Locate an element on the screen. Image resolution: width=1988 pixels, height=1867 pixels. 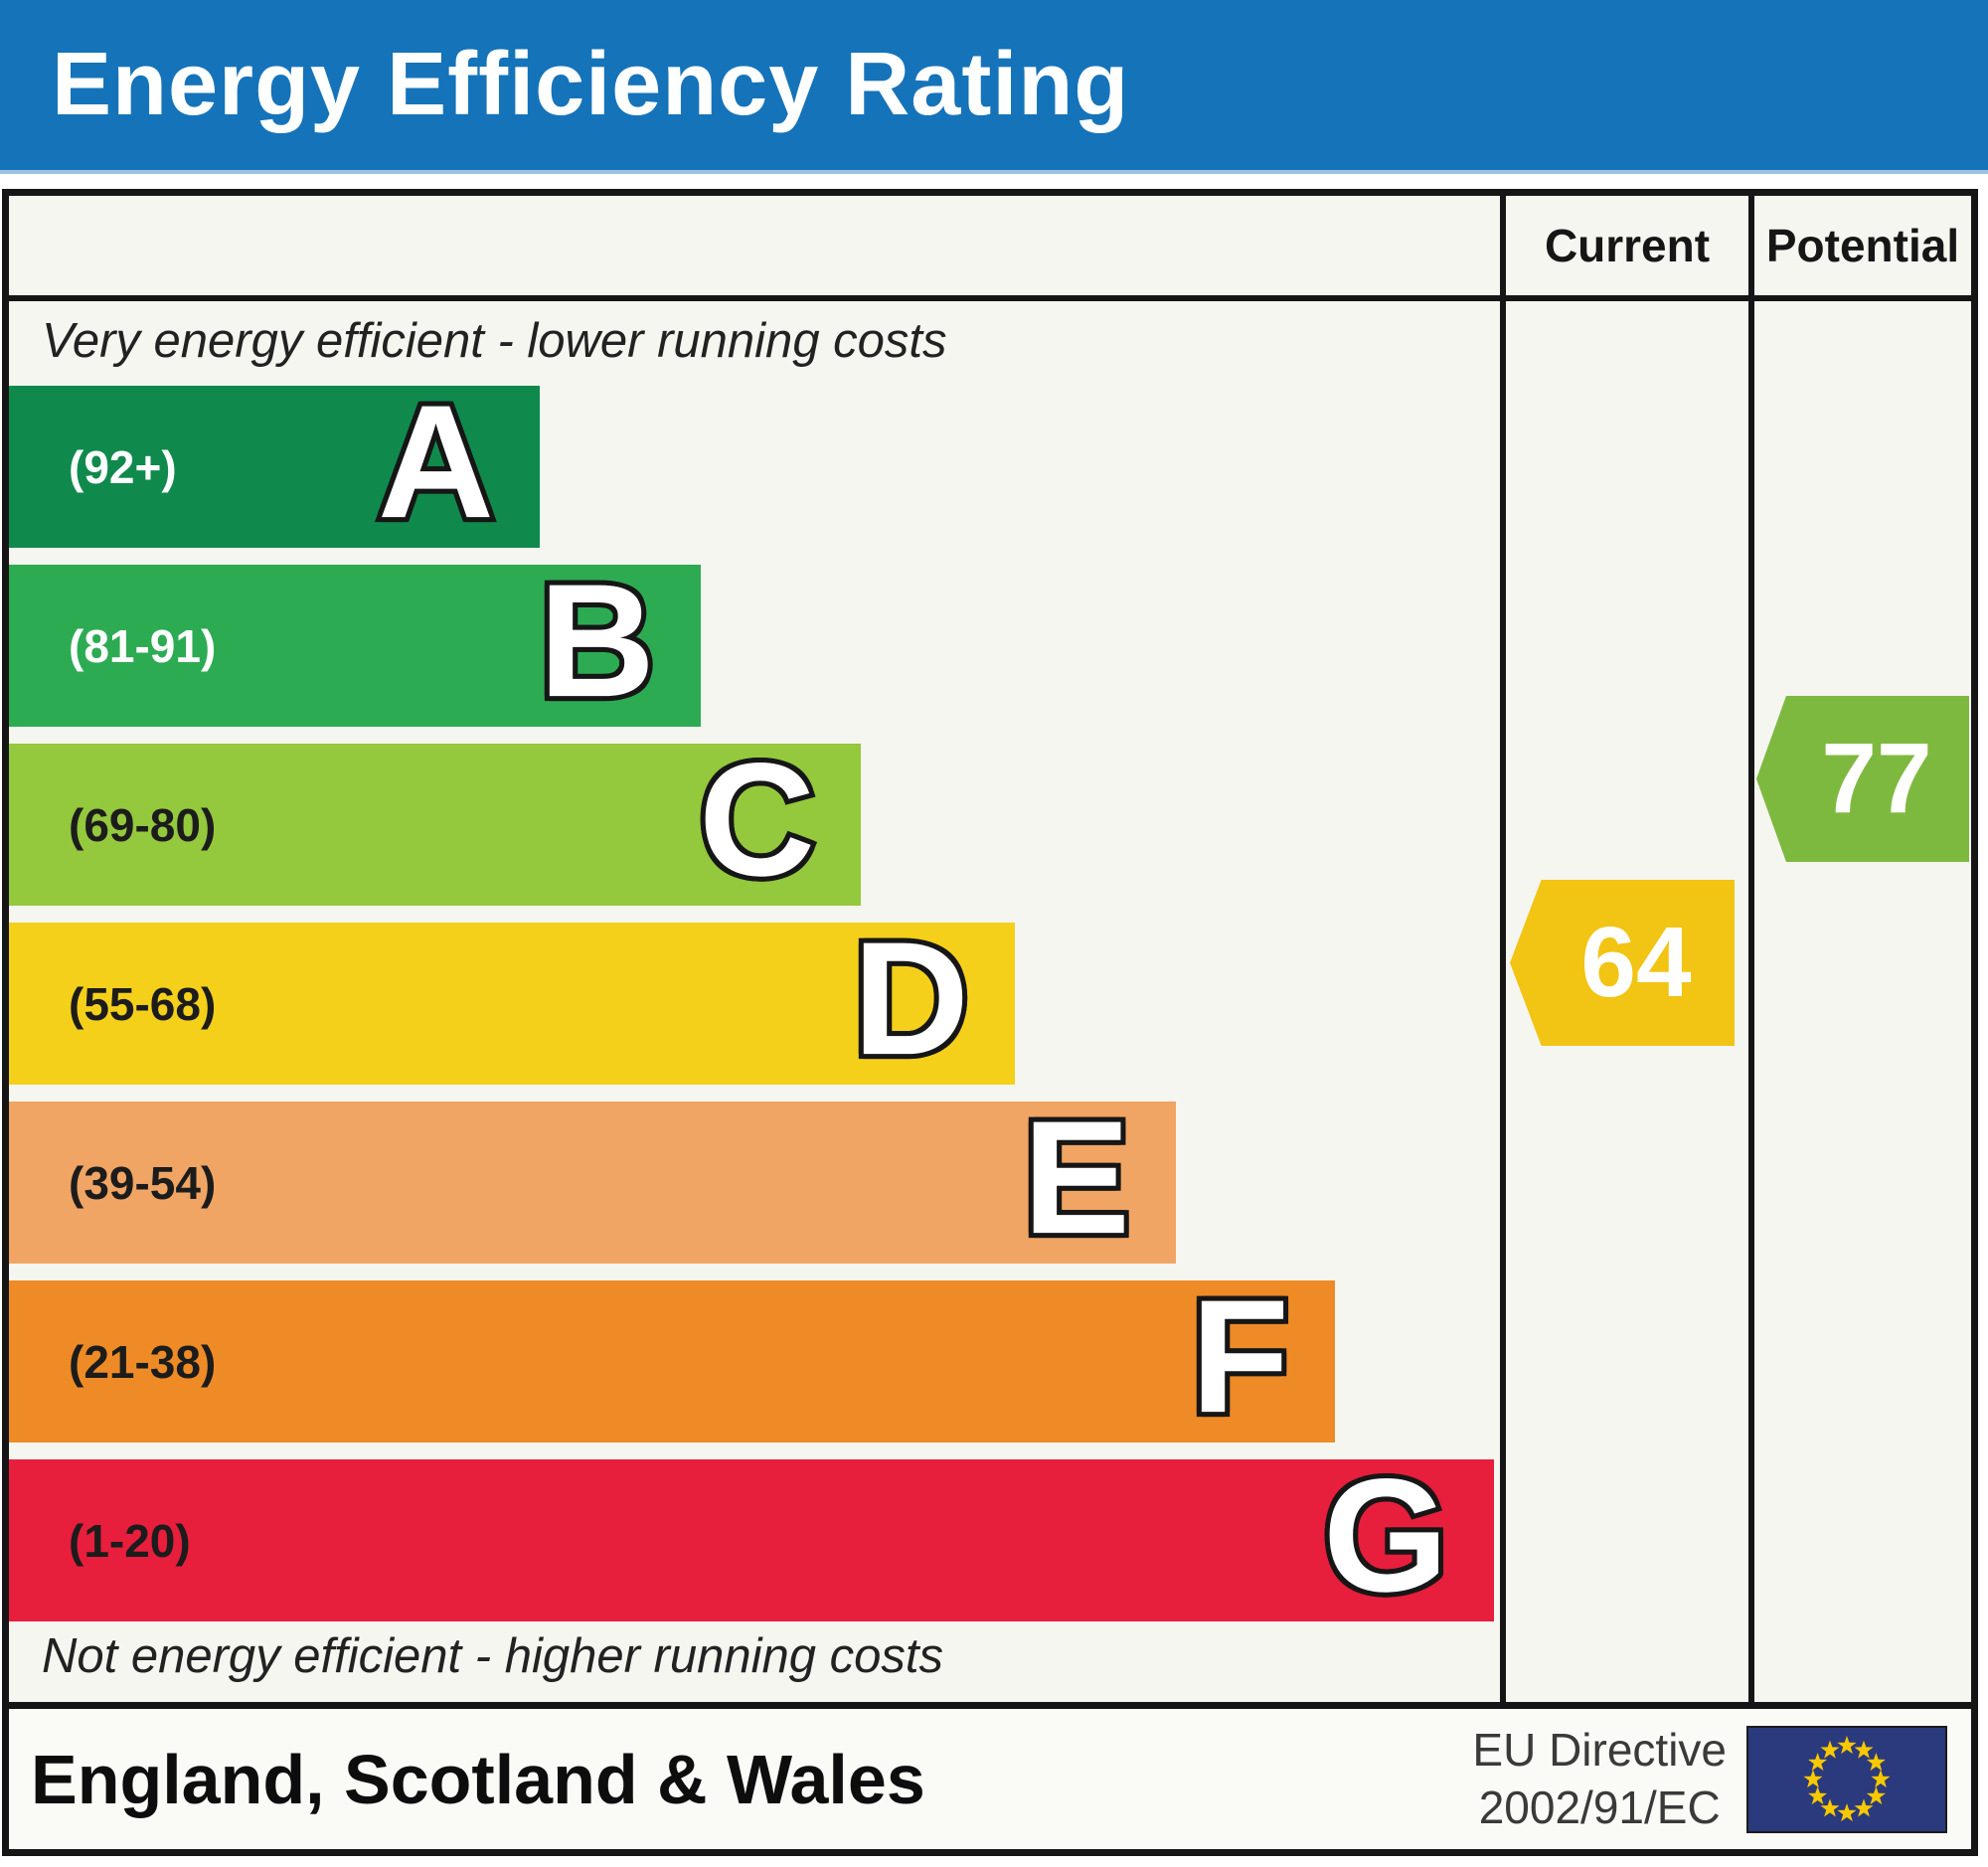
band-row-g: (1-20) G is located at coordinates (751, 1537).